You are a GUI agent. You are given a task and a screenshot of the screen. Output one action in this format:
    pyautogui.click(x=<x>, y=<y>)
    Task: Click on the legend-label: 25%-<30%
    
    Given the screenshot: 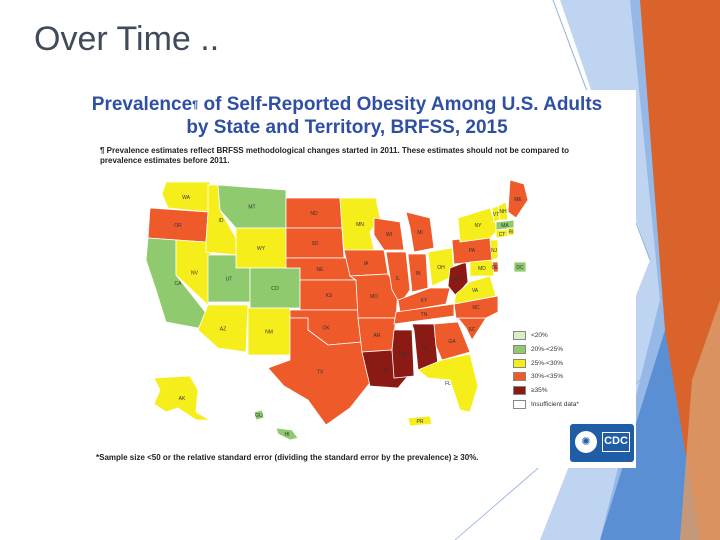 What is the action you would take?
    pyautogui.click(x=547, y=363)
    